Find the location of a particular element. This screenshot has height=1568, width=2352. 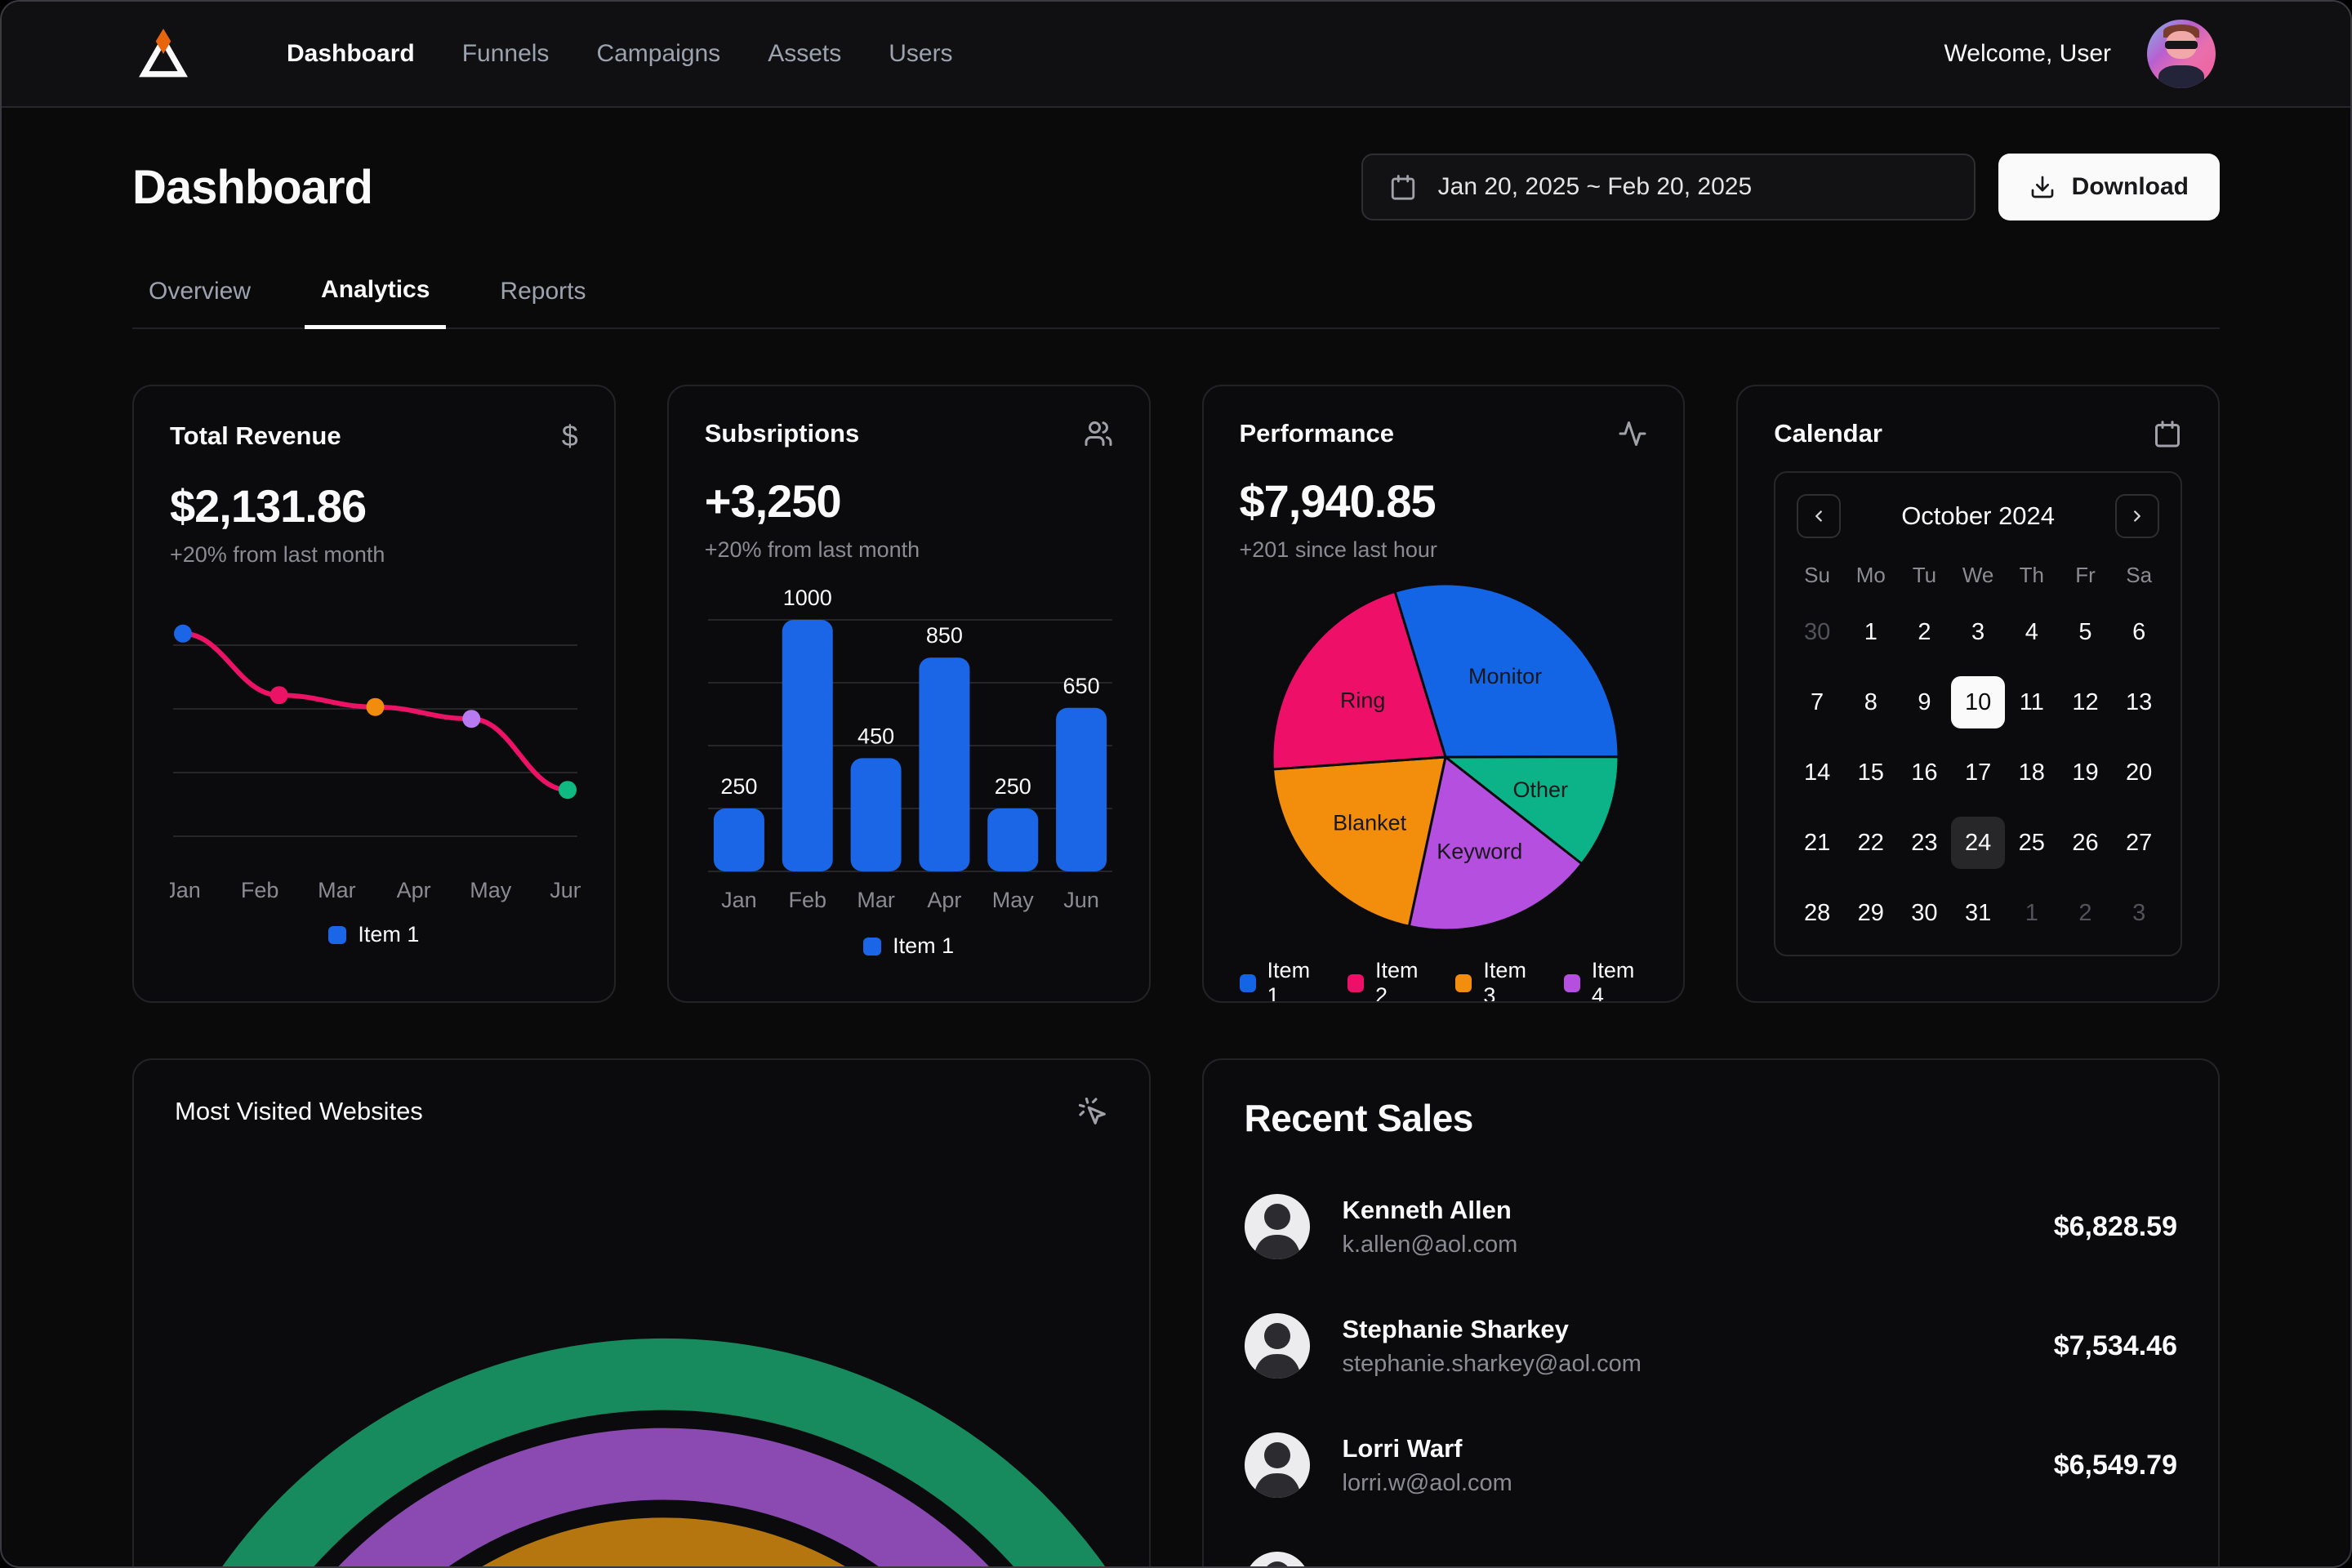

svg-text: 650 is located at coordinates (1080, 686).